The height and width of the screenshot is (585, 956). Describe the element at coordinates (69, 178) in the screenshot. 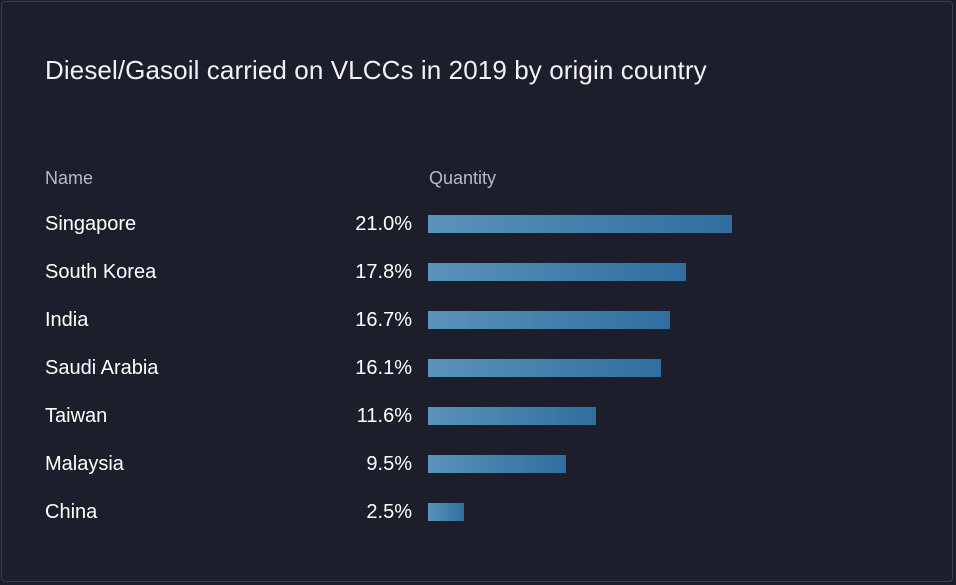

I see `column-header-name: Name` at that location.